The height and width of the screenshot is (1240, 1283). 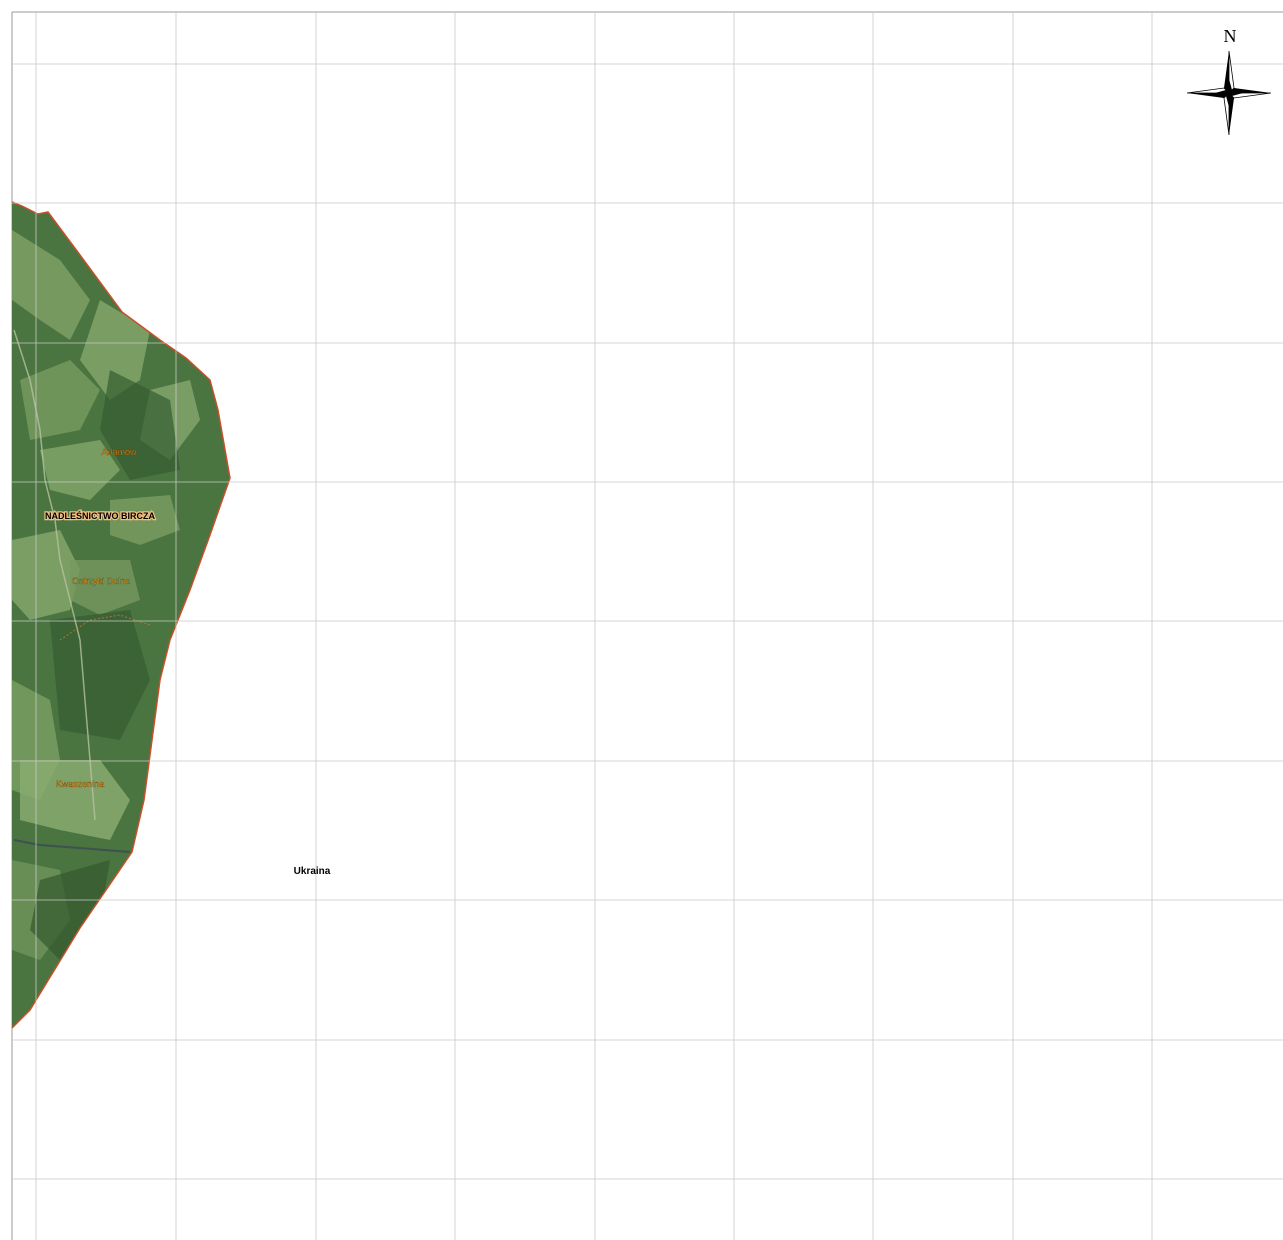 What do you see at coordinates (100, 515) in the screenshot?
I see `forest-district-label: NADLEŚNICTWO BIRCZA` at bounding box center [100, 515].